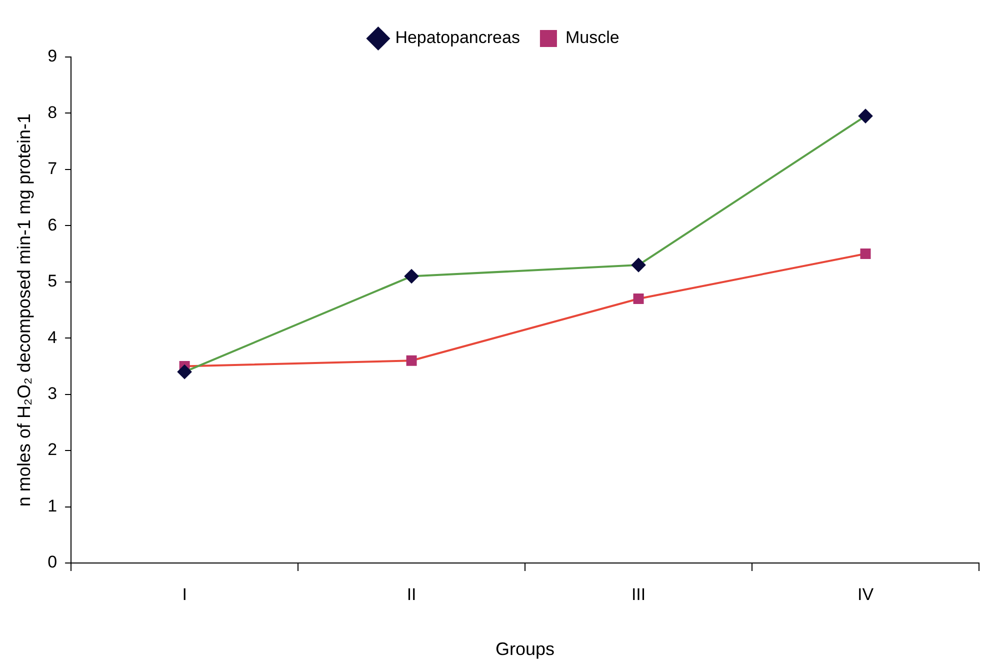  Describe the element at coordinates (53, 337) in the screenshot. I see `y-tick-label: 4` at that location.